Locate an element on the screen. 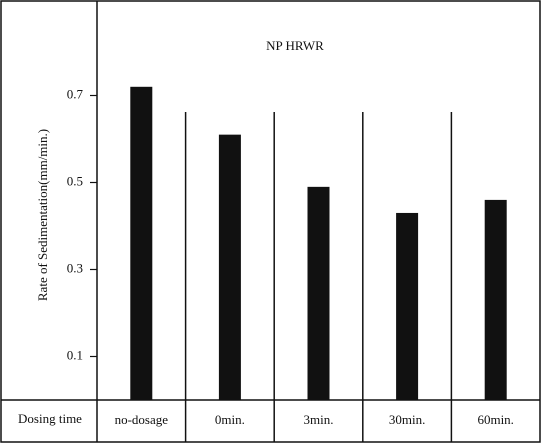 This screenshot has width=541, height=444. y-axis-label: Rate of Sedimentation(mm/min.) is located at coordinates (42, 215).